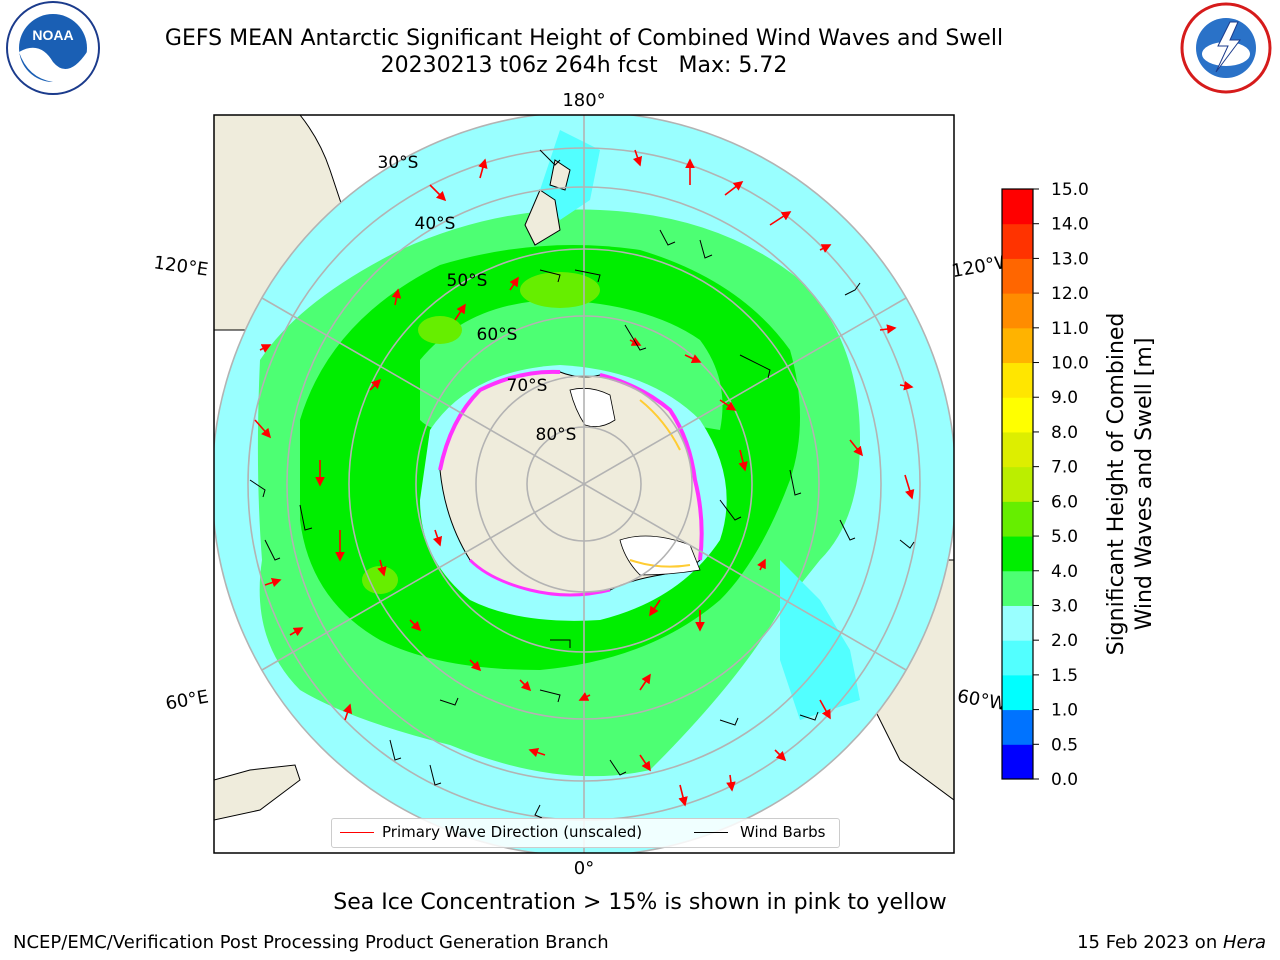 Image resolution: width=1280 pixels, height=960 pixels. Describe the element at coordinates (982, 700) in the screenshot. I see `lon-label-60w: 60°W` at that location.